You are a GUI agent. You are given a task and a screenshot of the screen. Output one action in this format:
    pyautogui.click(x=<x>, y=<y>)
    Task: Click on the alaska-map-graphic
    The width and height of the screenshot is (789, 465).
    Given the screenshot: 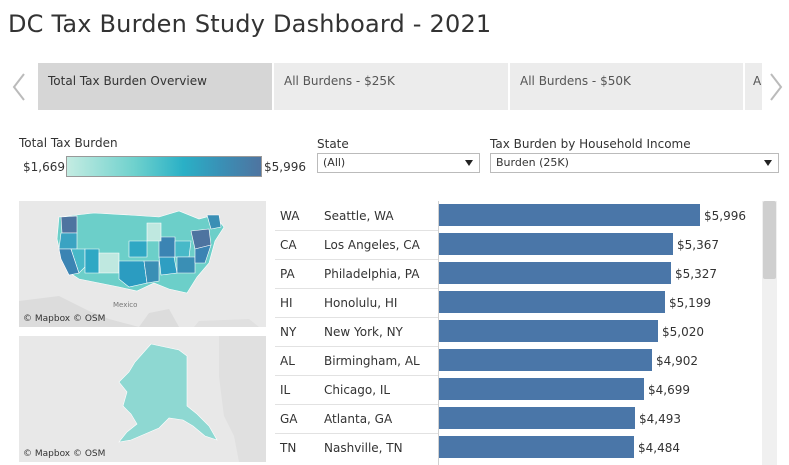 What is the action you would take?
    pyautogui.click(x=192, y=399)
    